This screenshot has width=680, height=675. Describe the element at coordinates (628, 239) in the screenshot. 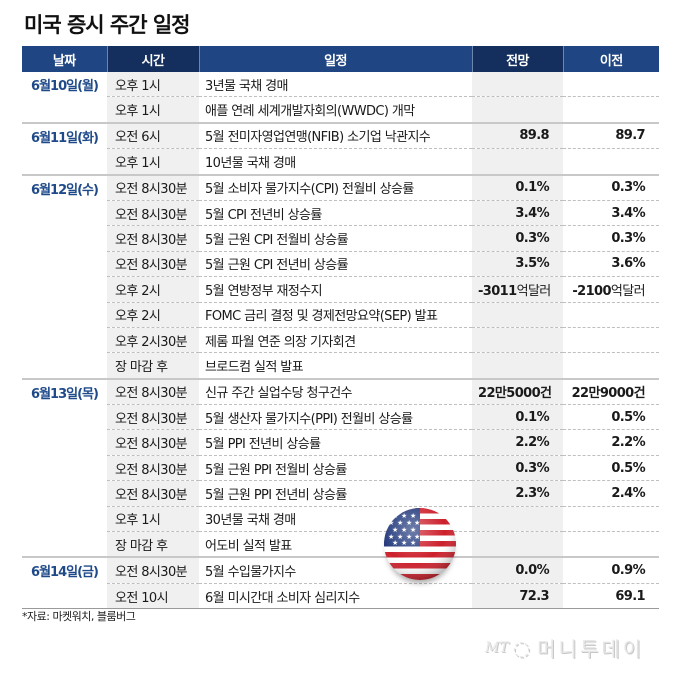

I see `previous-value: 0.3%` at that location.